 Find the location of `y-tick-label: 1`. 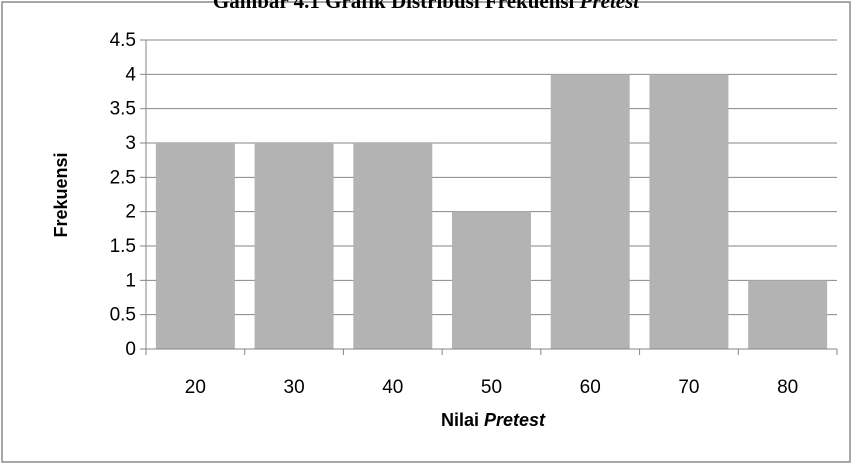

y-tick-label: 1 is located at coordinates (130, 280).